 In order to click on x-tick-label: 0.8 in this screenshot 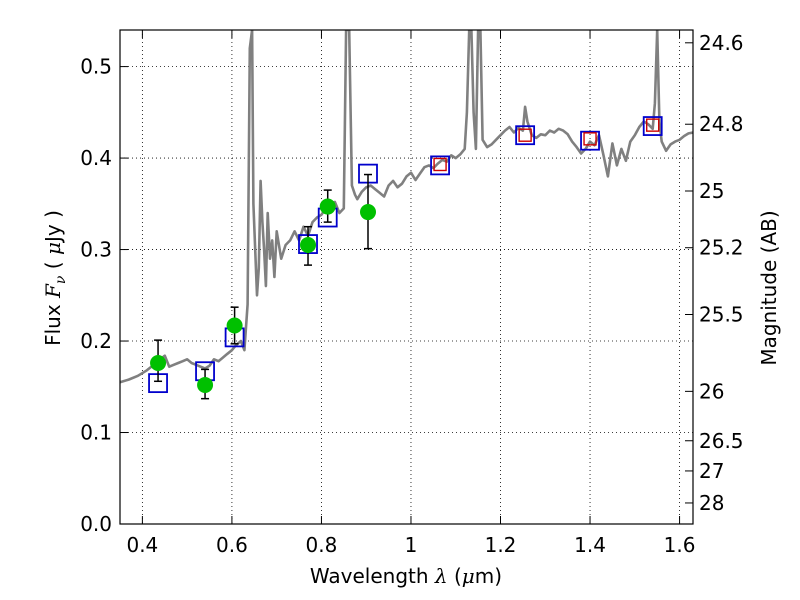, I will do `click(322, 545)`.